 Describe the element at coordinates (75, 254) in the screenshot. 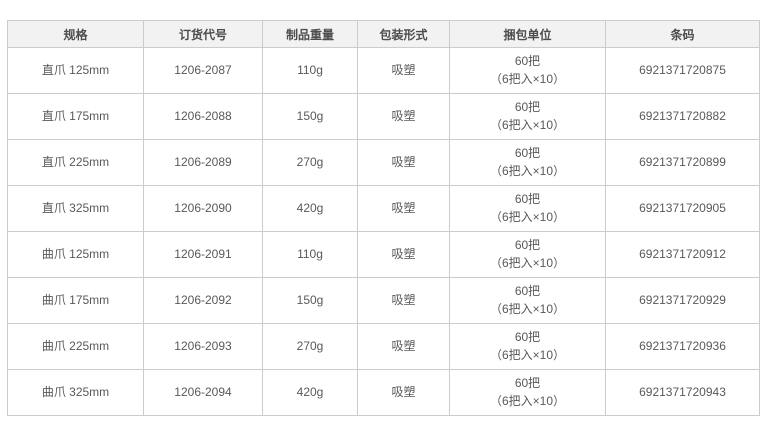

I see `cell-spec: 曲爪 125mm` at that location.